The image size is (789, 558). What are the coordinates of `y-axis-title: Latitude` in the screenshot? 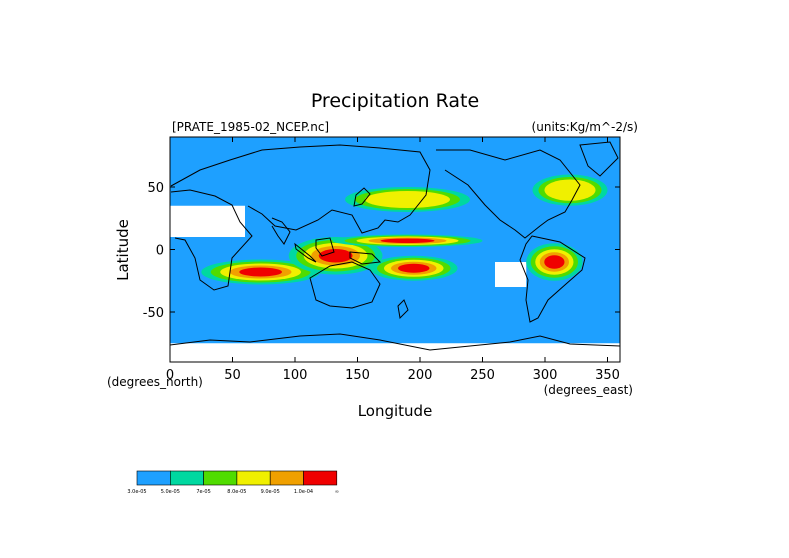 It's located at (123, 250).